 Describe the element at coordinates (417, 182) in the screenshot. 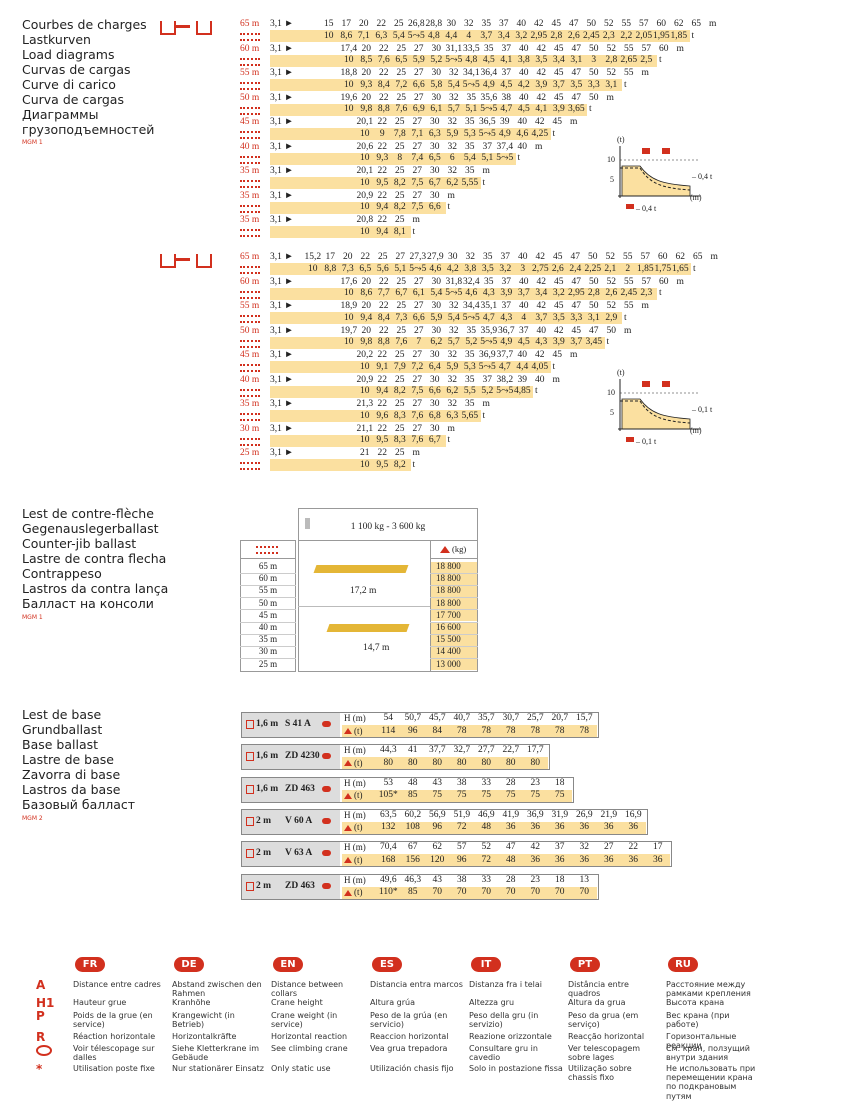

I see `load: 7,5` at that location.